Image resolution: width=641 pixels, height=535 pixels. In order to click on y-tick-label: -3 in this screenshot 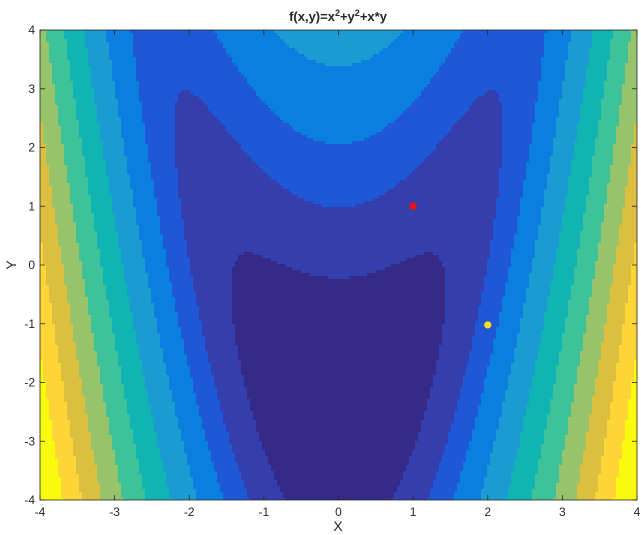, I will do `click(29, 441)`.